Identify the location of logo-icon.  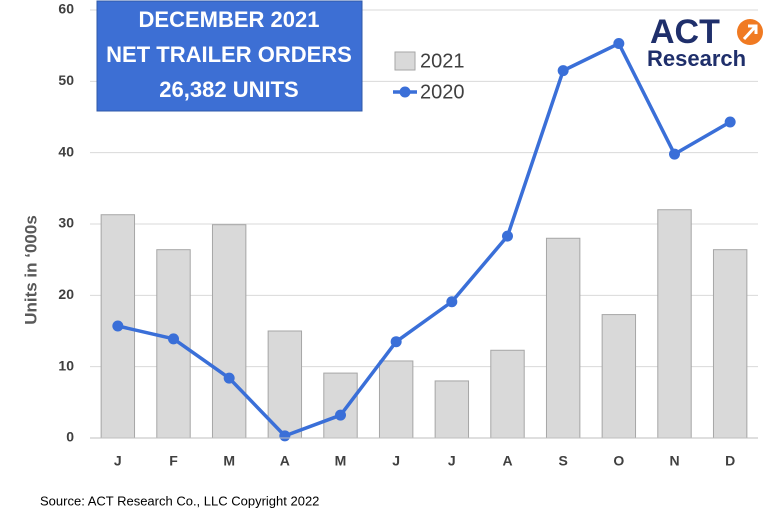
(750, 32).